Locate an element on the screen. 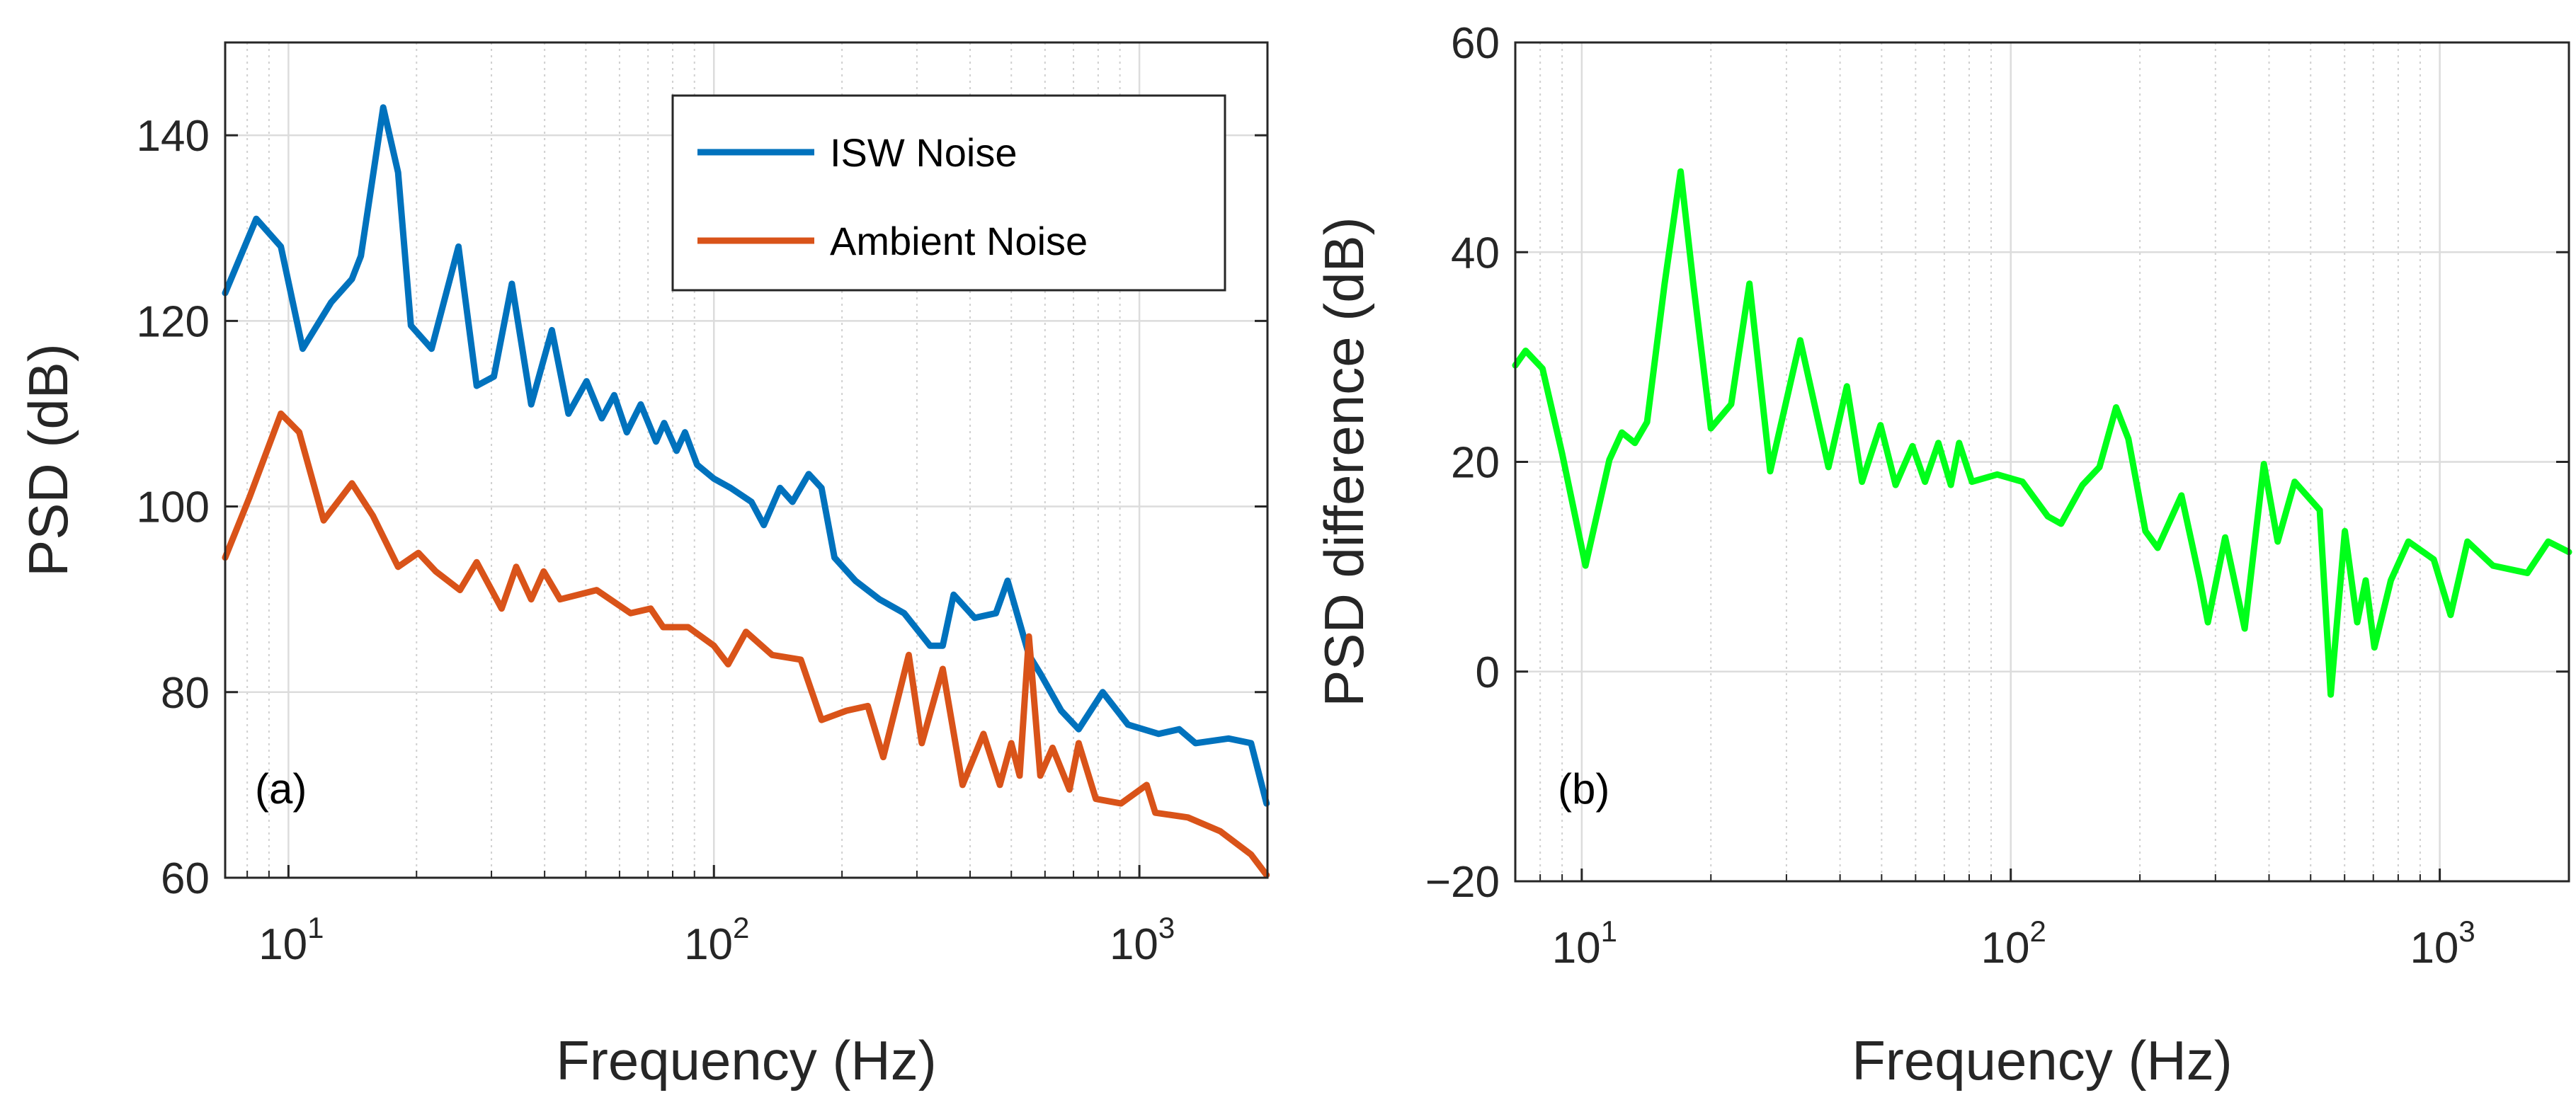 This screenshot has height=1100, width=2576. panel-label: (a) is located at coordinates (281, 789).